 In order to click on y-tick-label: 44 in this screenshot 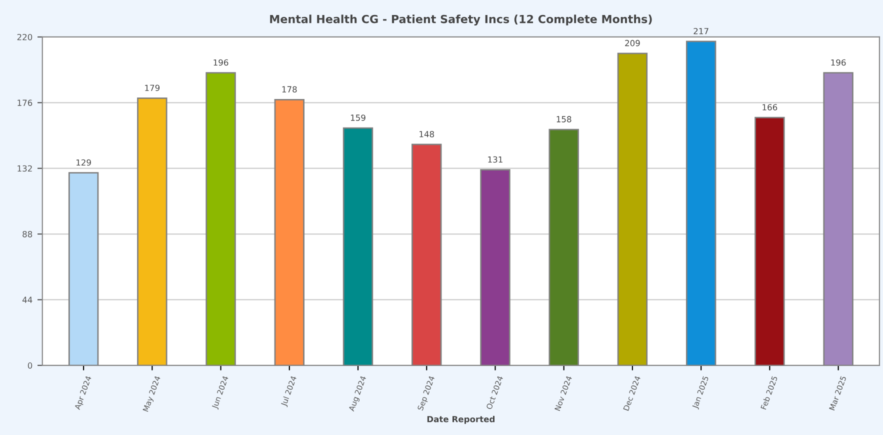, I will do `click(27, 299)`.